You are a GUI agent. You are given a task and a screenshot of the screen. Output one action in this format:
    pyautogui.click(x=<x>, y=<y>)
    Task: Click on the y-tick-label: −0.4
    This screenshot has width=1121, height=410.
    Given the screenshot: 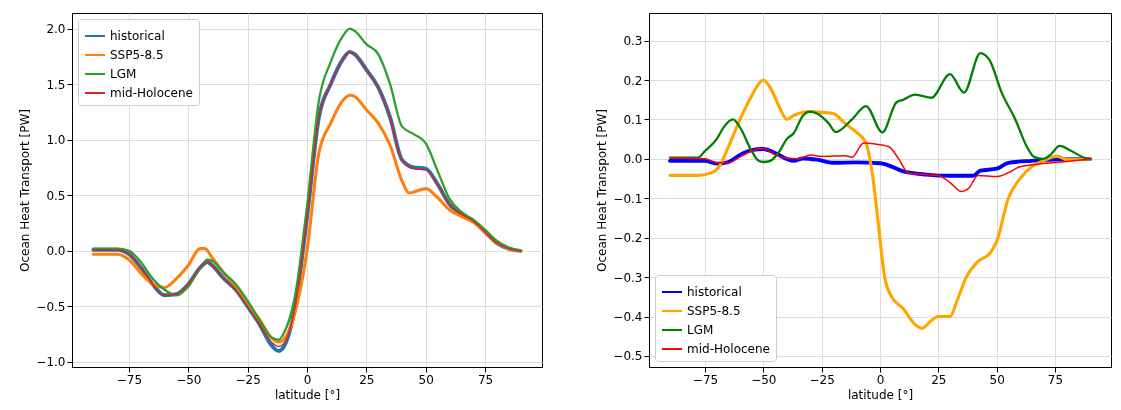 What is the action you would take?
    pyautogui.click(x=628, y=317)
    